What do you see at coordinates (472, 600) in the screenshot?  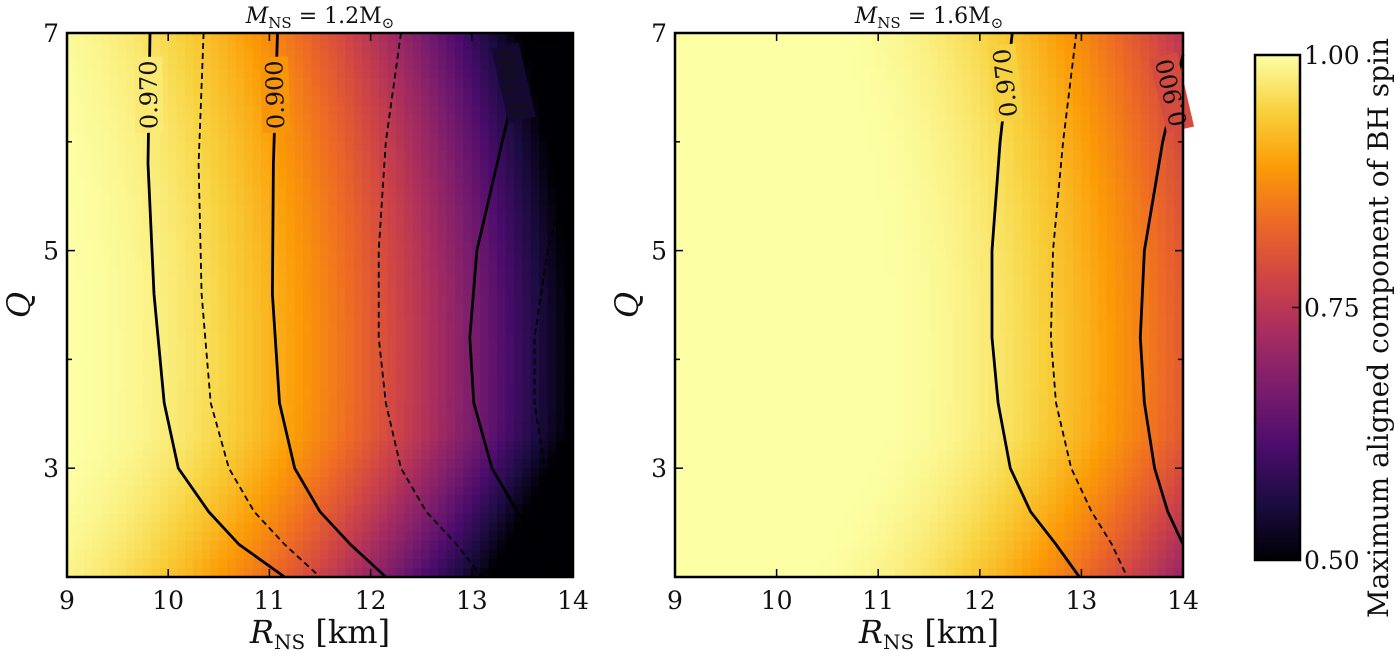 I see `x-tick-label: 13` at bounding box center [472, 600].